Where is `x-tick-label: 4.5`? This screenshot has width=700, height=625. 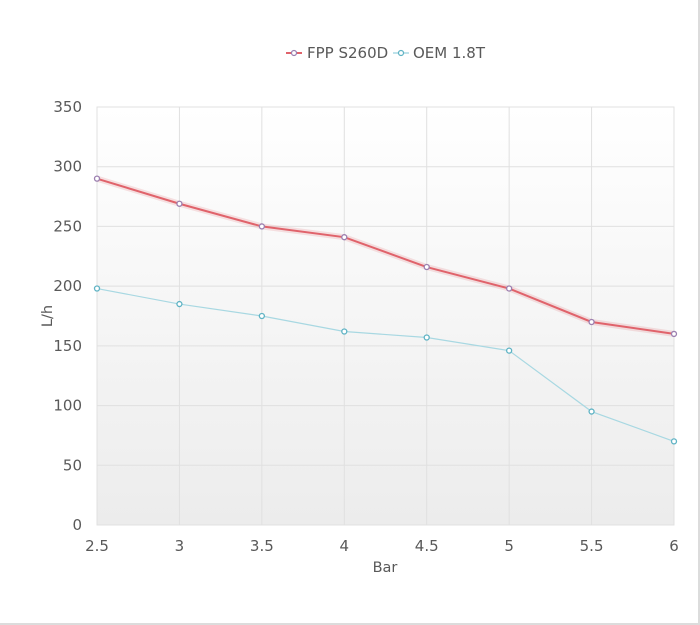 x-tick-label: 4.5 is located at coordinates (427, 546).